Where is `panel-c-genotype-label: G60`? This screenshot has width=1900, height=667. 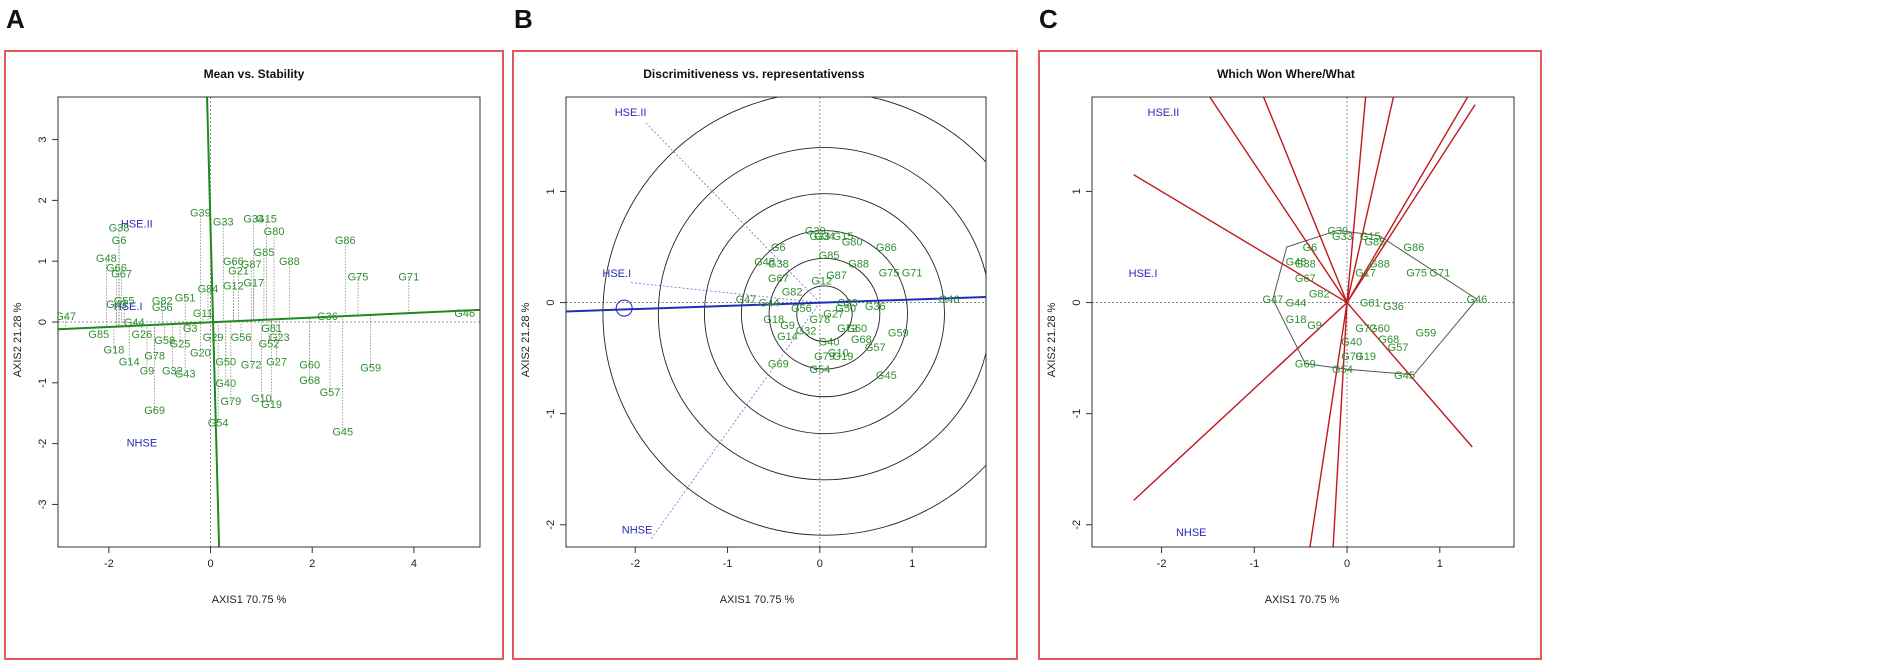
panel-c-genotype-label: G60 is located at coordinates (1379, 329).